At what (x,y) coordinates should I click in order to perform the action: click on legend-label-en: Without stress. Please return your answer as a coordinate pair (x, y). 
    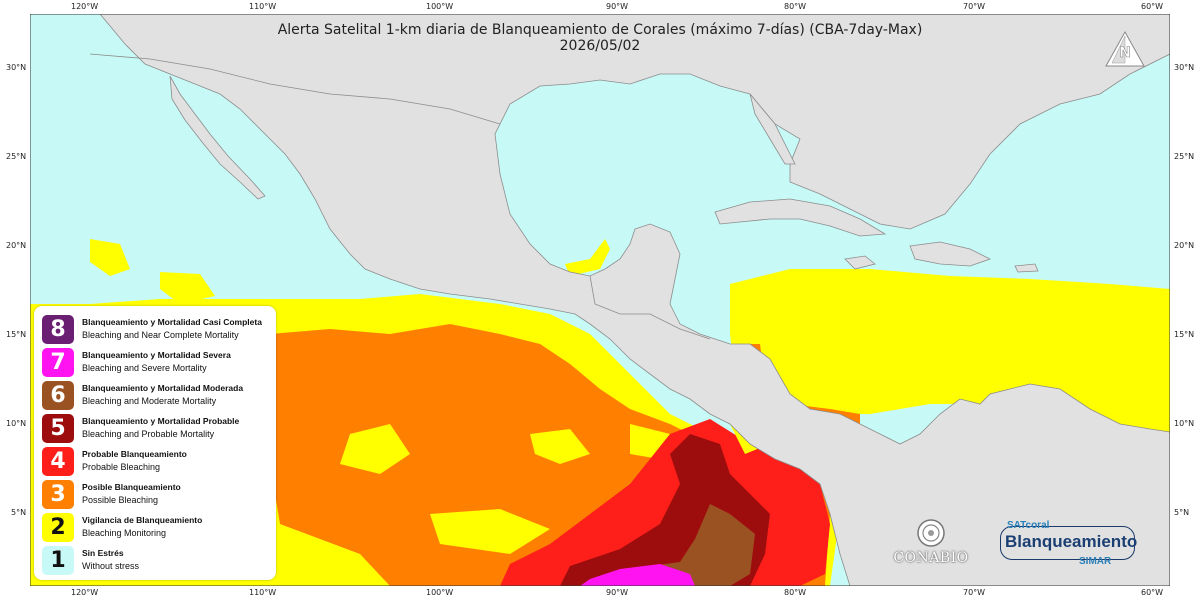
    Looking at the image, I should click on (111, 566).